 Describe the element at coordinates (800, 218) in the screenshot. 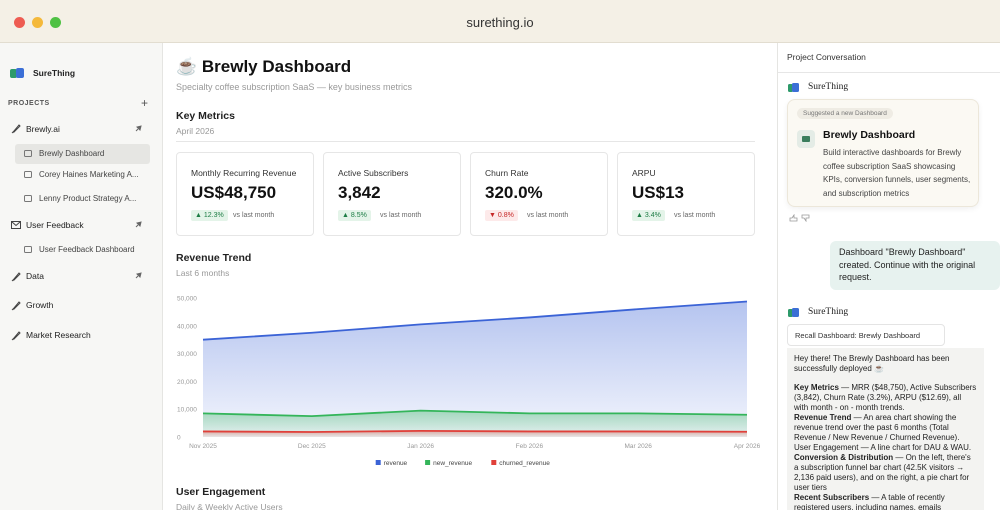

I see `feedback-buttons` at that location.